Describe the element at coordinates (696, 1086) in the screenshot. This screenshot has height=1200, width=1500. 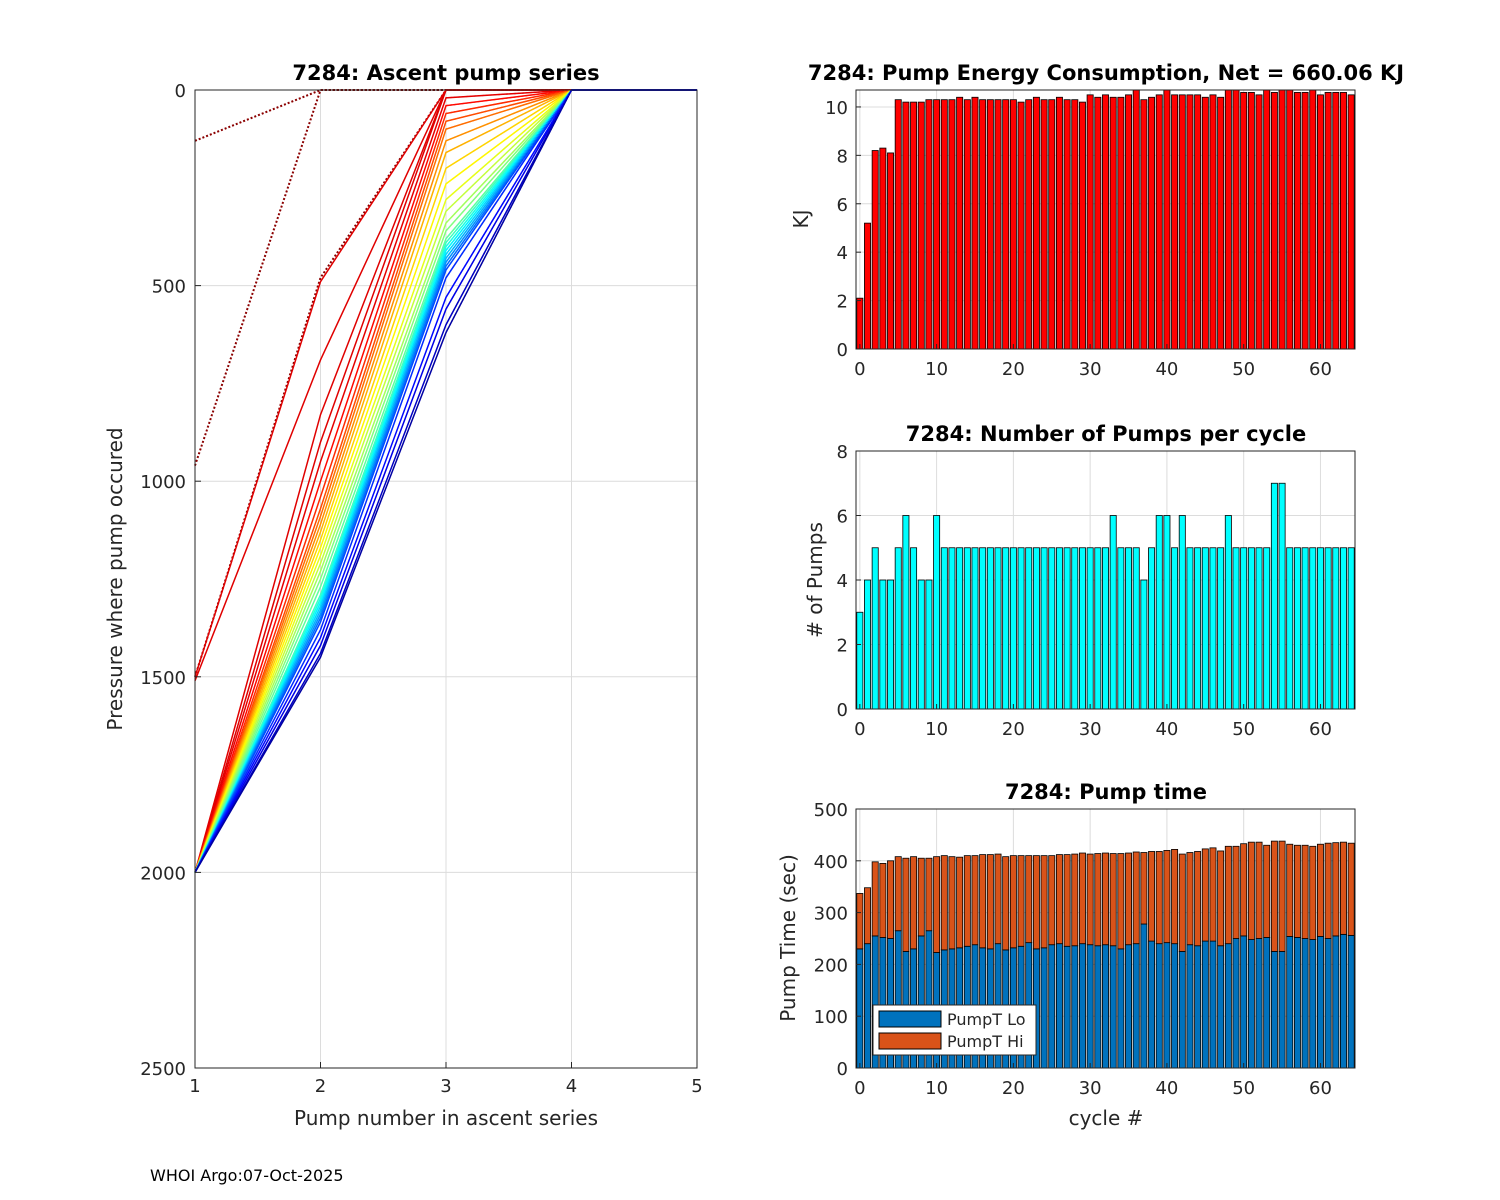
I see `ascent-xtick-label: 5` at that location.